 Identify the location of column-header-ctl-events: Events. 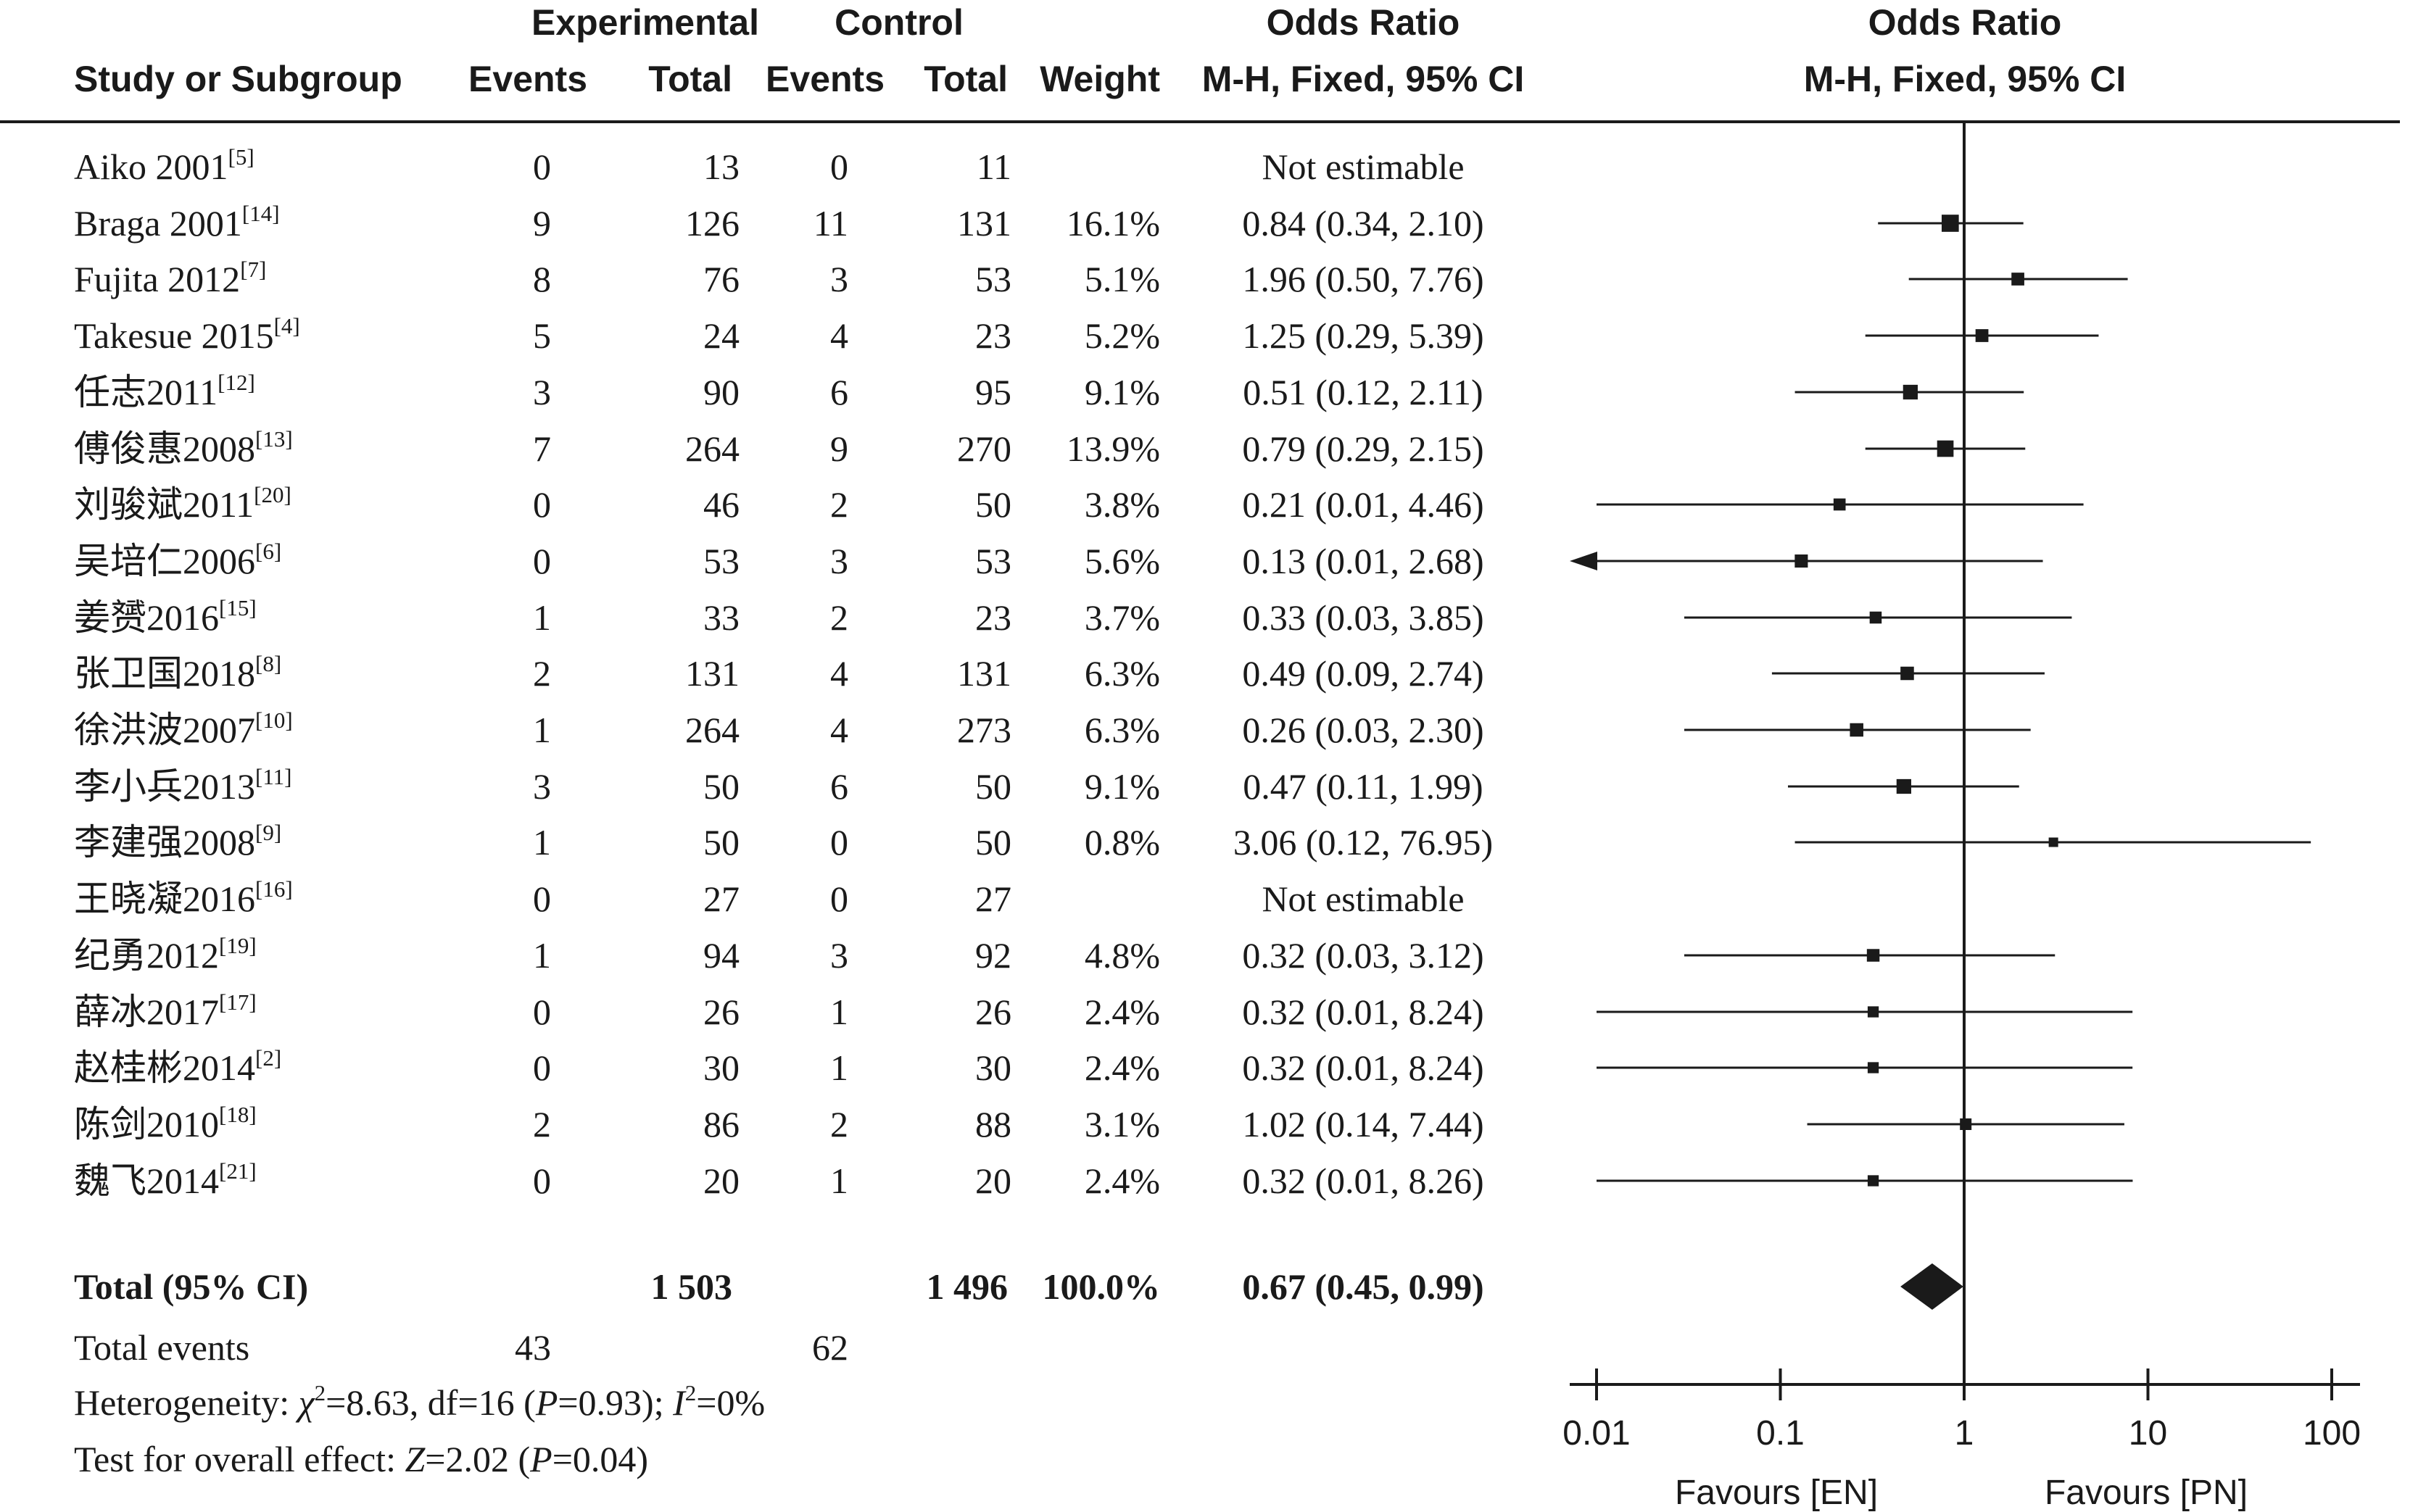
(825, 79).